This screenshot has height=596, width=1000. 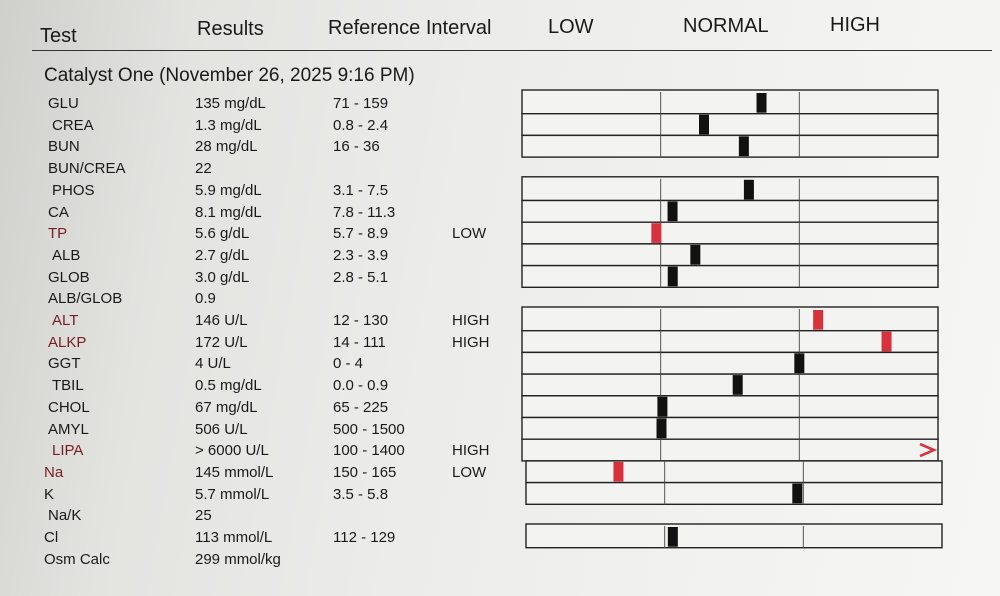 What do you see at coordinates (73, 125) in the screenshot?
I see `test-name: CREA` at bounding box center [73, 125].